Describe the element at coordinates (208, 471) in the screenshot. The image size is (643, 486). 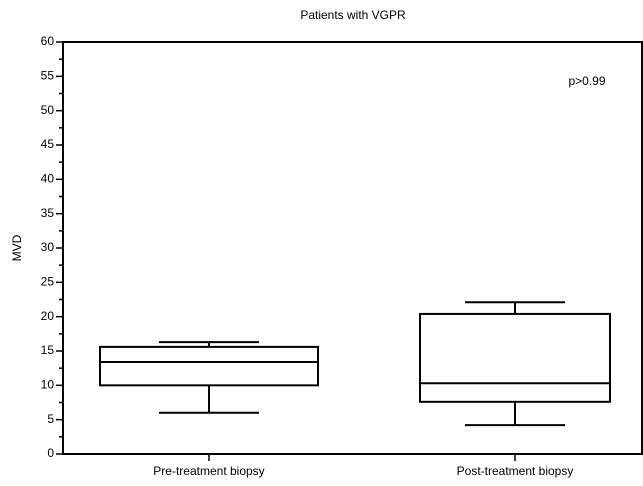
I see `x-tick-label: Pre-treatment biopsy` at that location.